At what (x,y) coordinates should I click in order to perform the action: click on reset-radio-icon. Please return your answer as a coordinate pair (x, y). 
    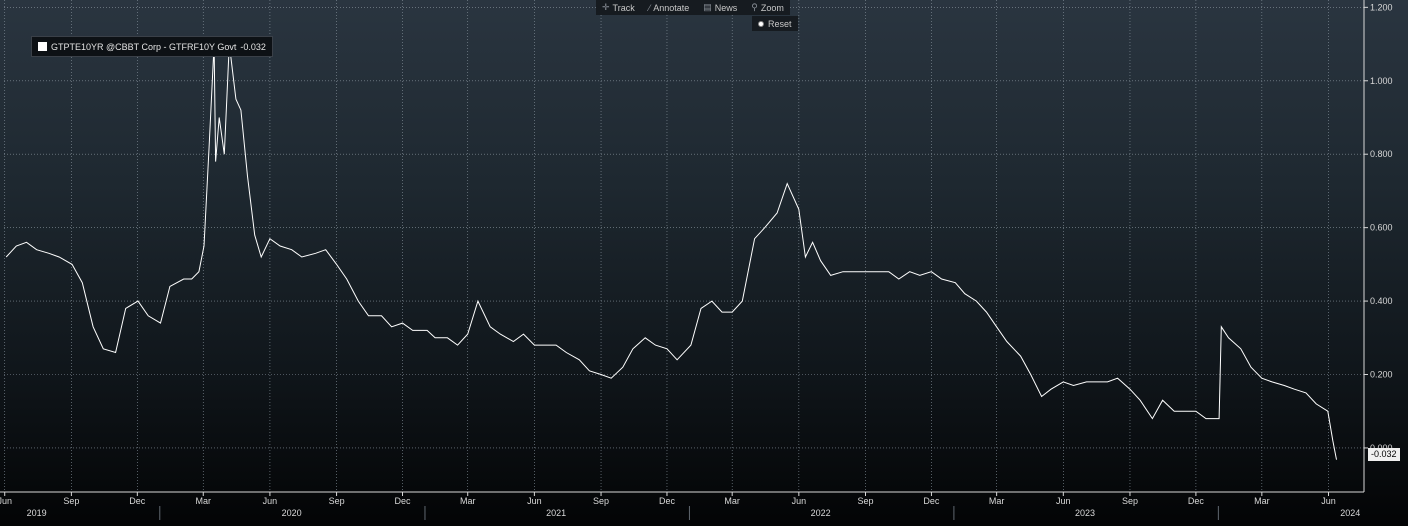
    Looking at the image, I should click on (761, 23).